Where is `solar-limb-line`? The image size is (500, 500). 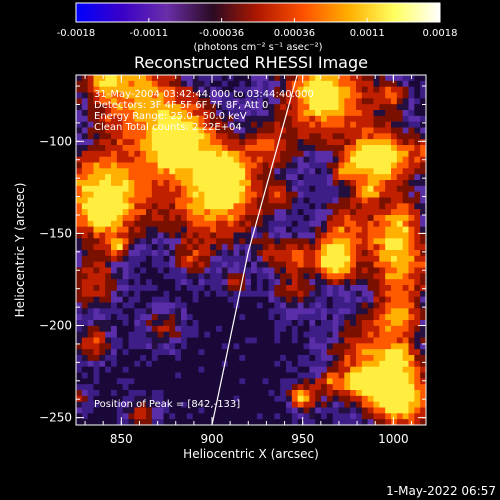 solar-limb-line is located at coordinates (254, 250).